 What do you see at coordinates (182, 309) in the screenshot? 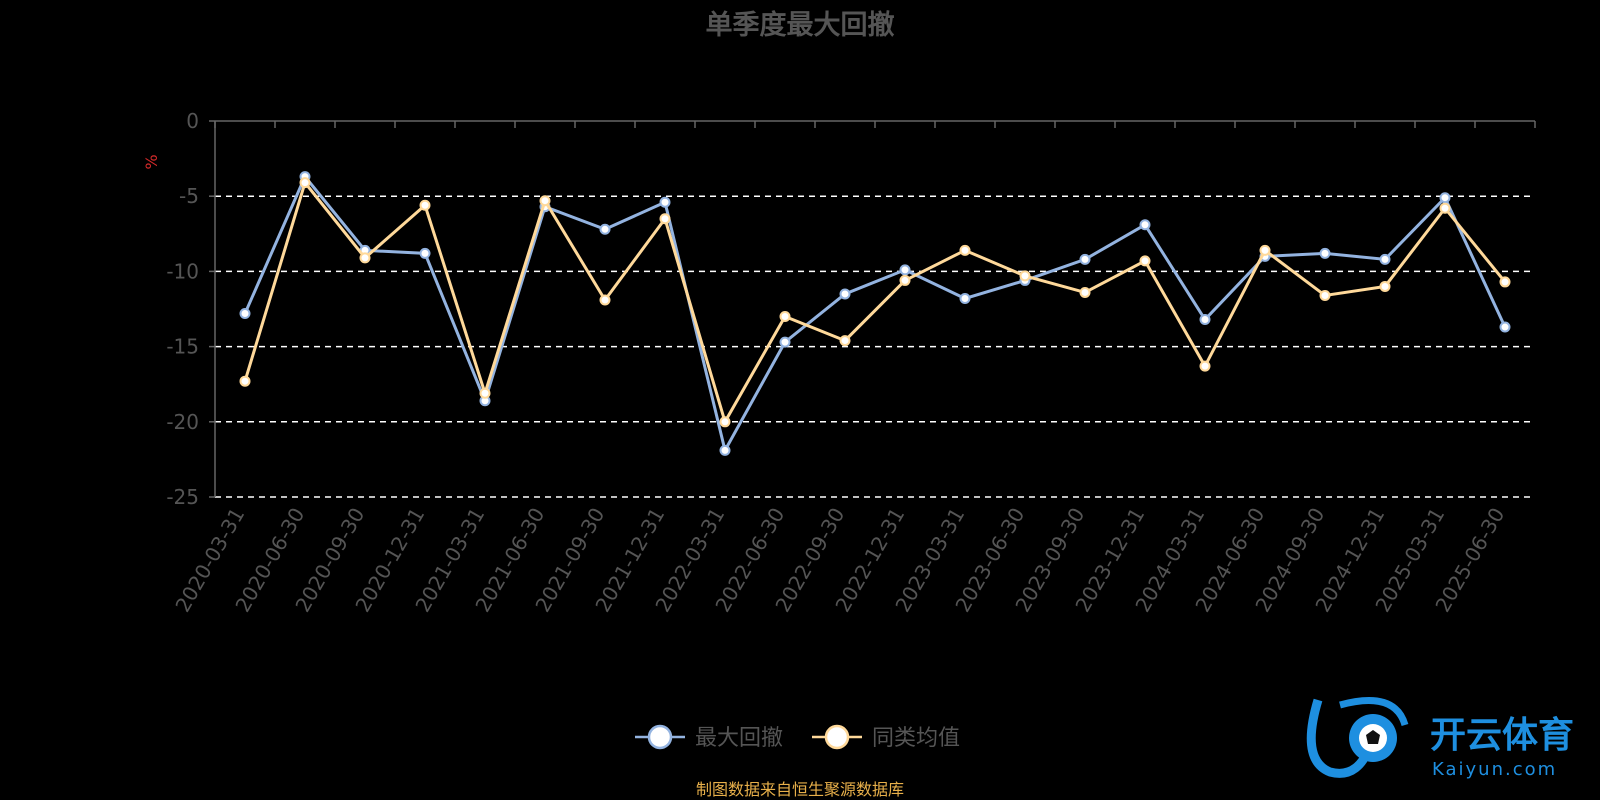
I see `y-ticks: 0 -5 -10 -15 -20 -25` at bounding box center [182, 309].